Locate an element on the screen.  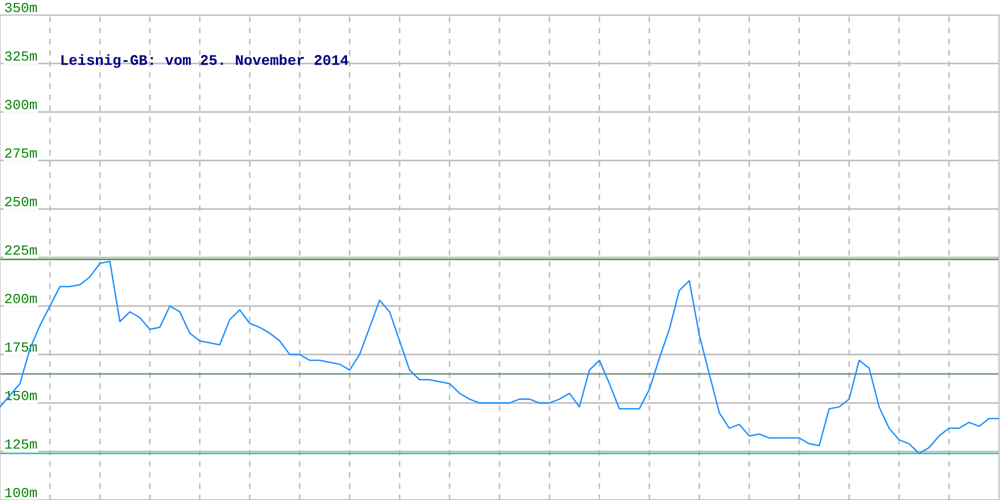
y-tick-label: 250m is located at coordinates (21, 201).